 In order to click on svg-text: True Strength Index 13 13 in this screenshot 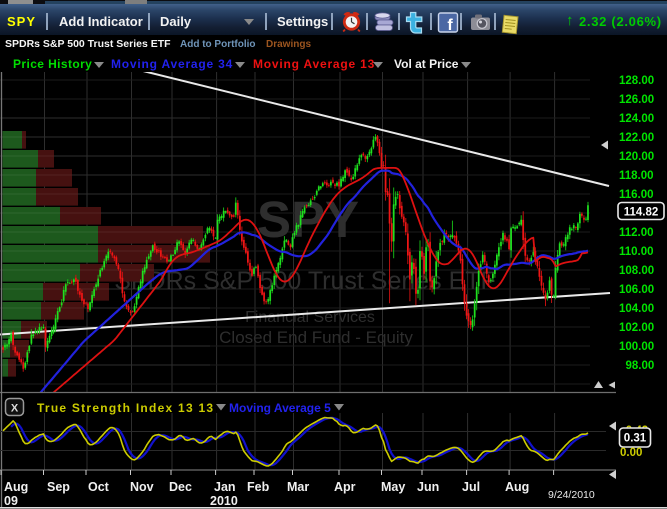, I will do `click(125, 408)`.